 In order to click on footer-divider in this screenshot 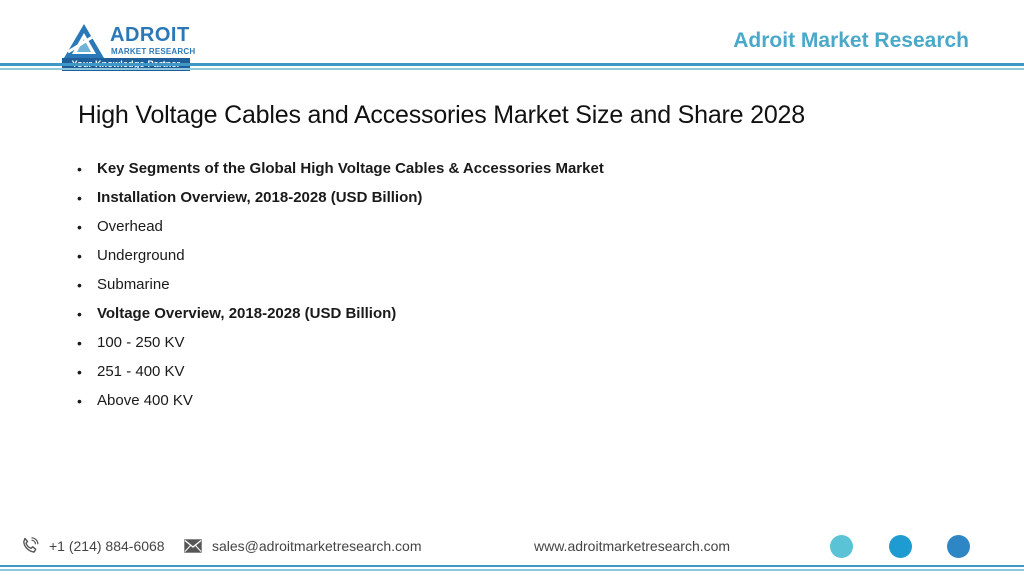, I will do `click(512, 566)`.